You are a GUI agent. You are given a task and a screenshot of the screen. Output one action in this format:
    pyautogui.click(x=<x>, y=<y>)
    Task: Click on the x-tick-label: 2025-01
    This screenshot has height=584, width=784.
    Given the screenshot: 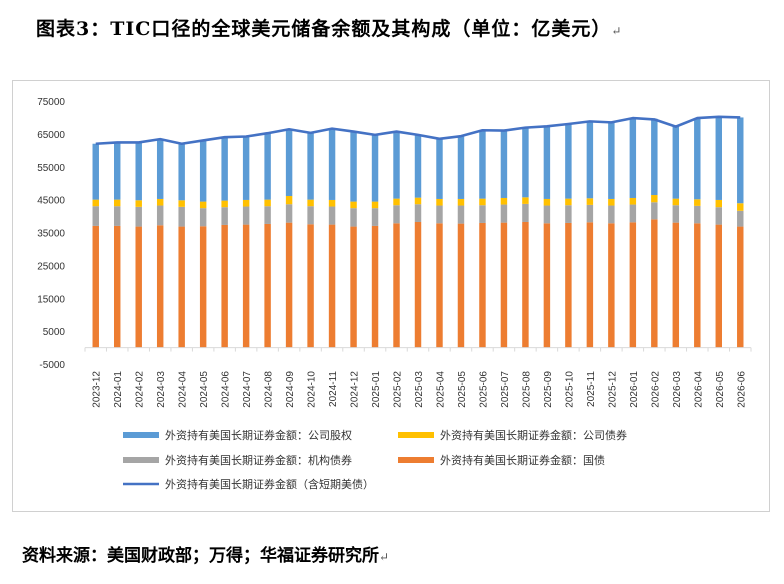 What is the action you would take?
    pyautogui.click(x=376, y=389)
    